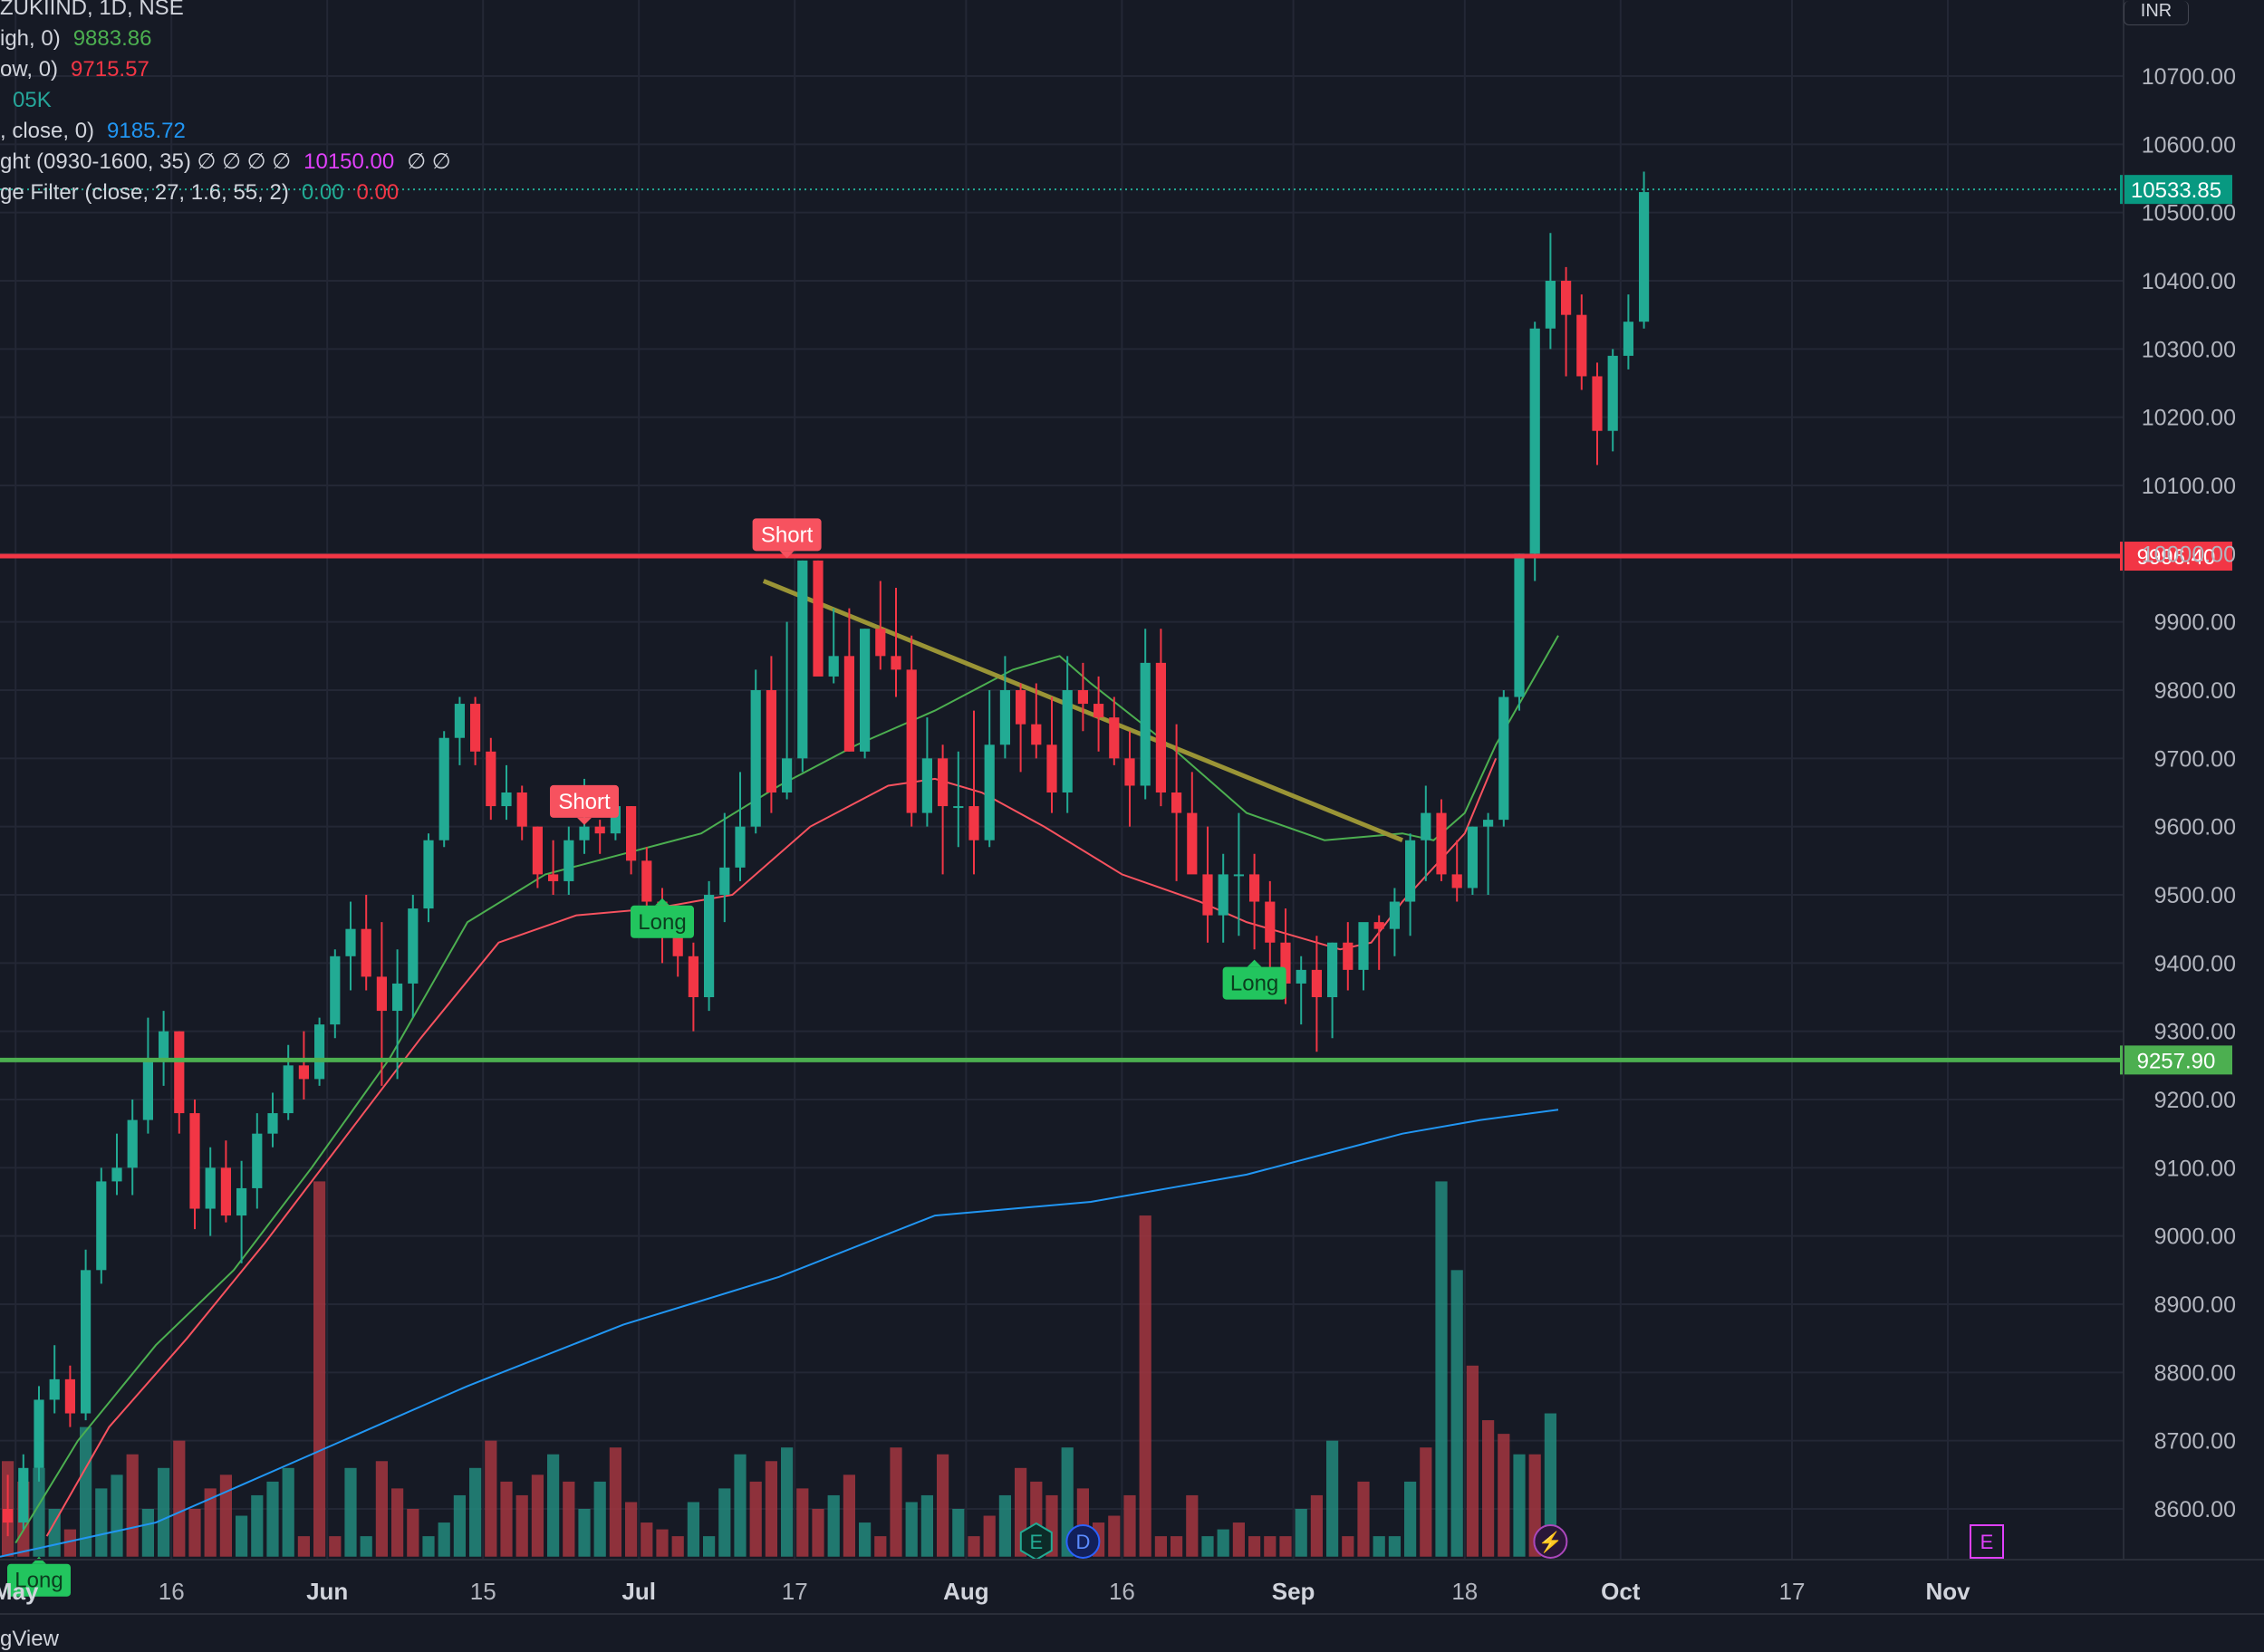 The height and width of the screenshot is (1652, 2264). I want to click on legend-symbol: ZUKIIND, 1D, NSE, so click(92, 10).